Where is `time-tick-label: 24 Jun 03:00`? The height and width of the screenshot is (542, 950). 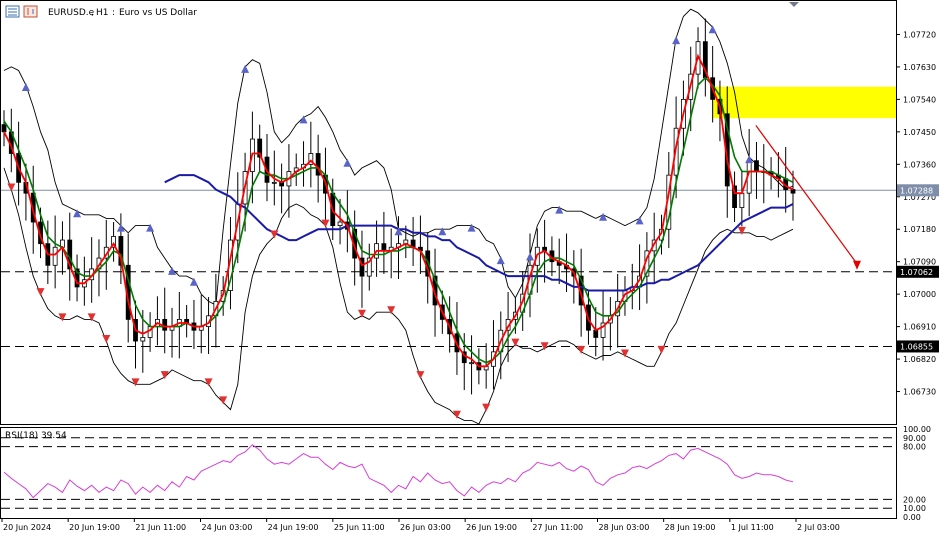 time-tick-label: 24 Jun 03:00 is located at coordinates (227, 527).